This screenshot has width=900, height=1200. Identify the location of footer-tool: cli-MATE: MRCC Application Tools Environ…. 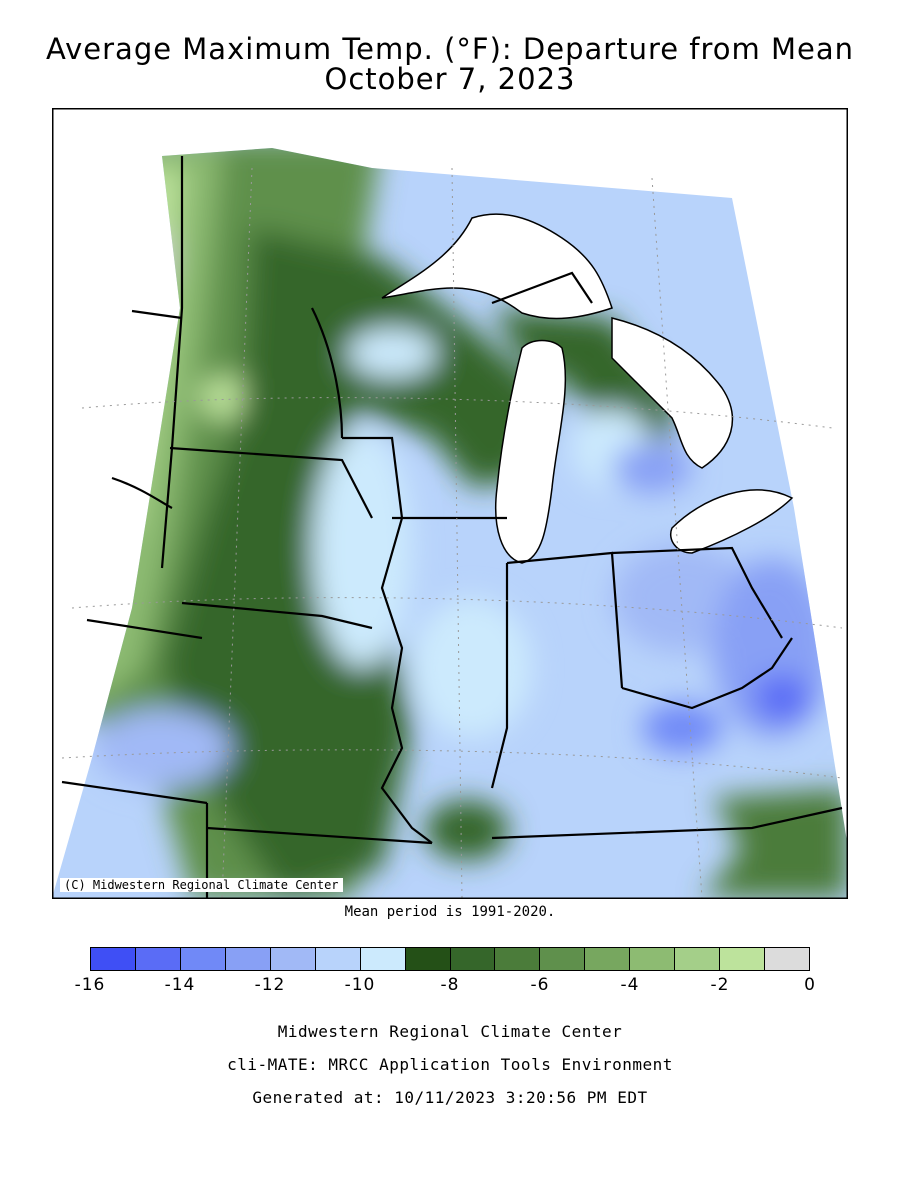
(450, 1064).